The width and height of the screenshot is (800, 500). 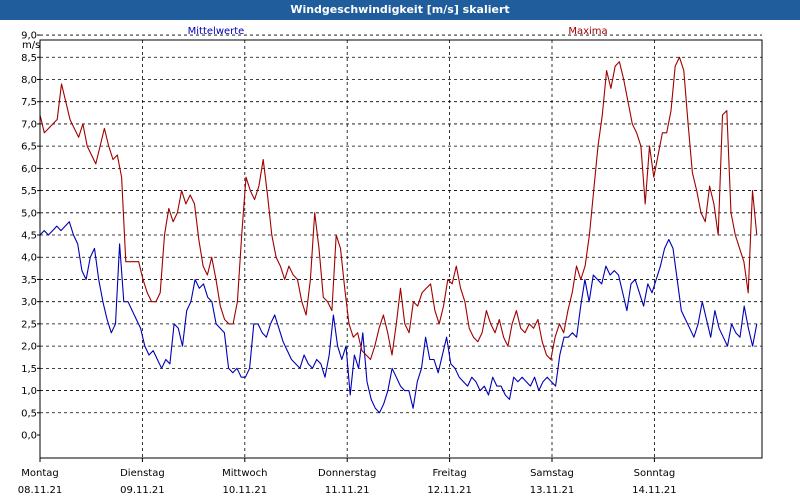 I want to click on x-tick-date: 09.11.21, so click(x=142, y=490).